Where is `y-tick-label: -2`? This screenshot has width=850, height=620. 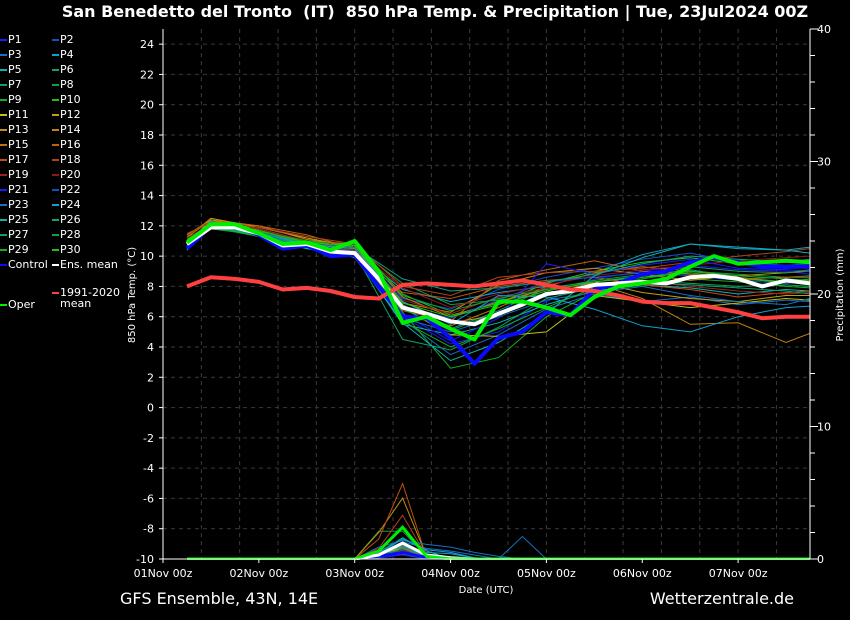 y-tick-label: -2 is located at coordinates (148, 438).